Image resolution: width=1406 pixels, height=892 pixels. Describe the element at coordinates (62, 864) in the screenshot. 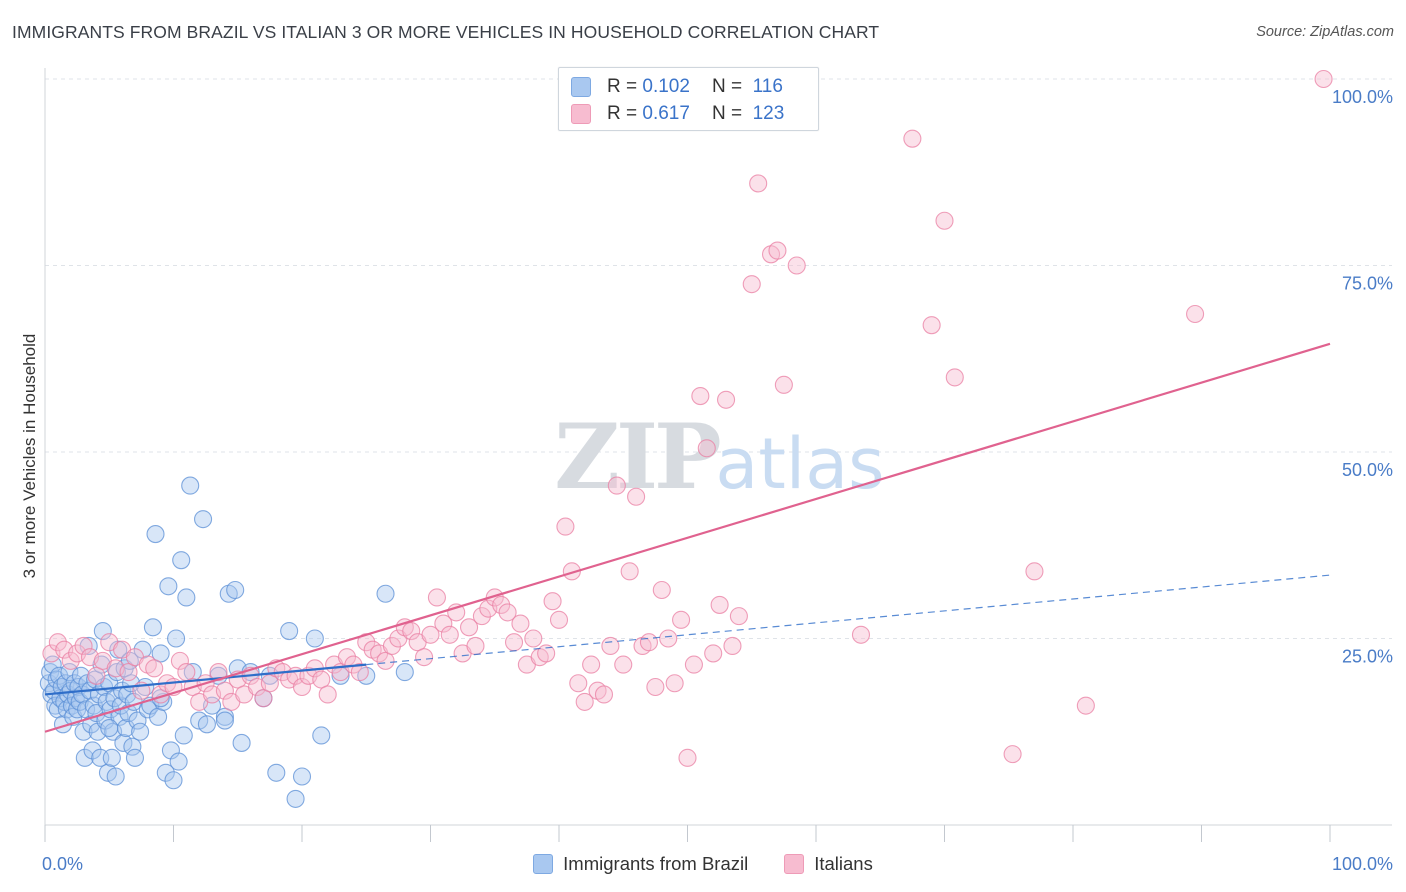

I see `x-tick-label: 0.0%` at that location.